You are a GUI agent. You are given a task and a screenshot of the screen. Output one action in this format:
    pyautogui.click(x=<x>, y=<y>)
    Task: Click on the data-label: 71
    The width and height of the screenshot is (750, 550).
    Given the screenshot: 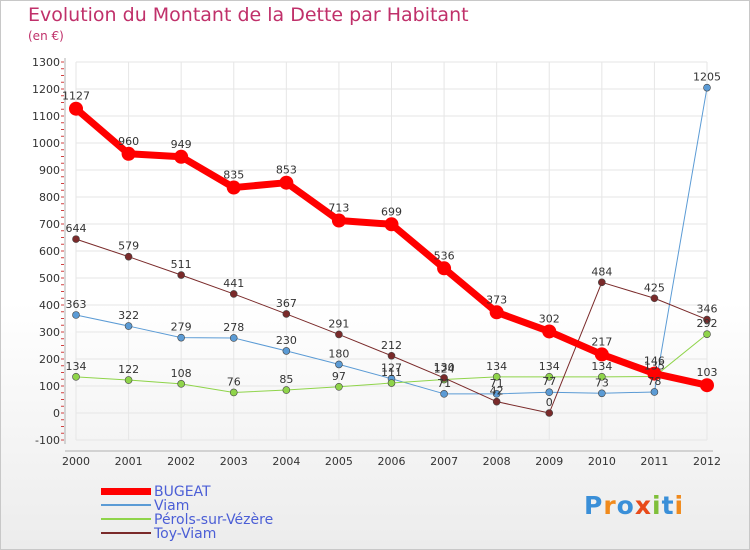 What is the action you would take?
    pyautogui.click(x=497, y=383)
    